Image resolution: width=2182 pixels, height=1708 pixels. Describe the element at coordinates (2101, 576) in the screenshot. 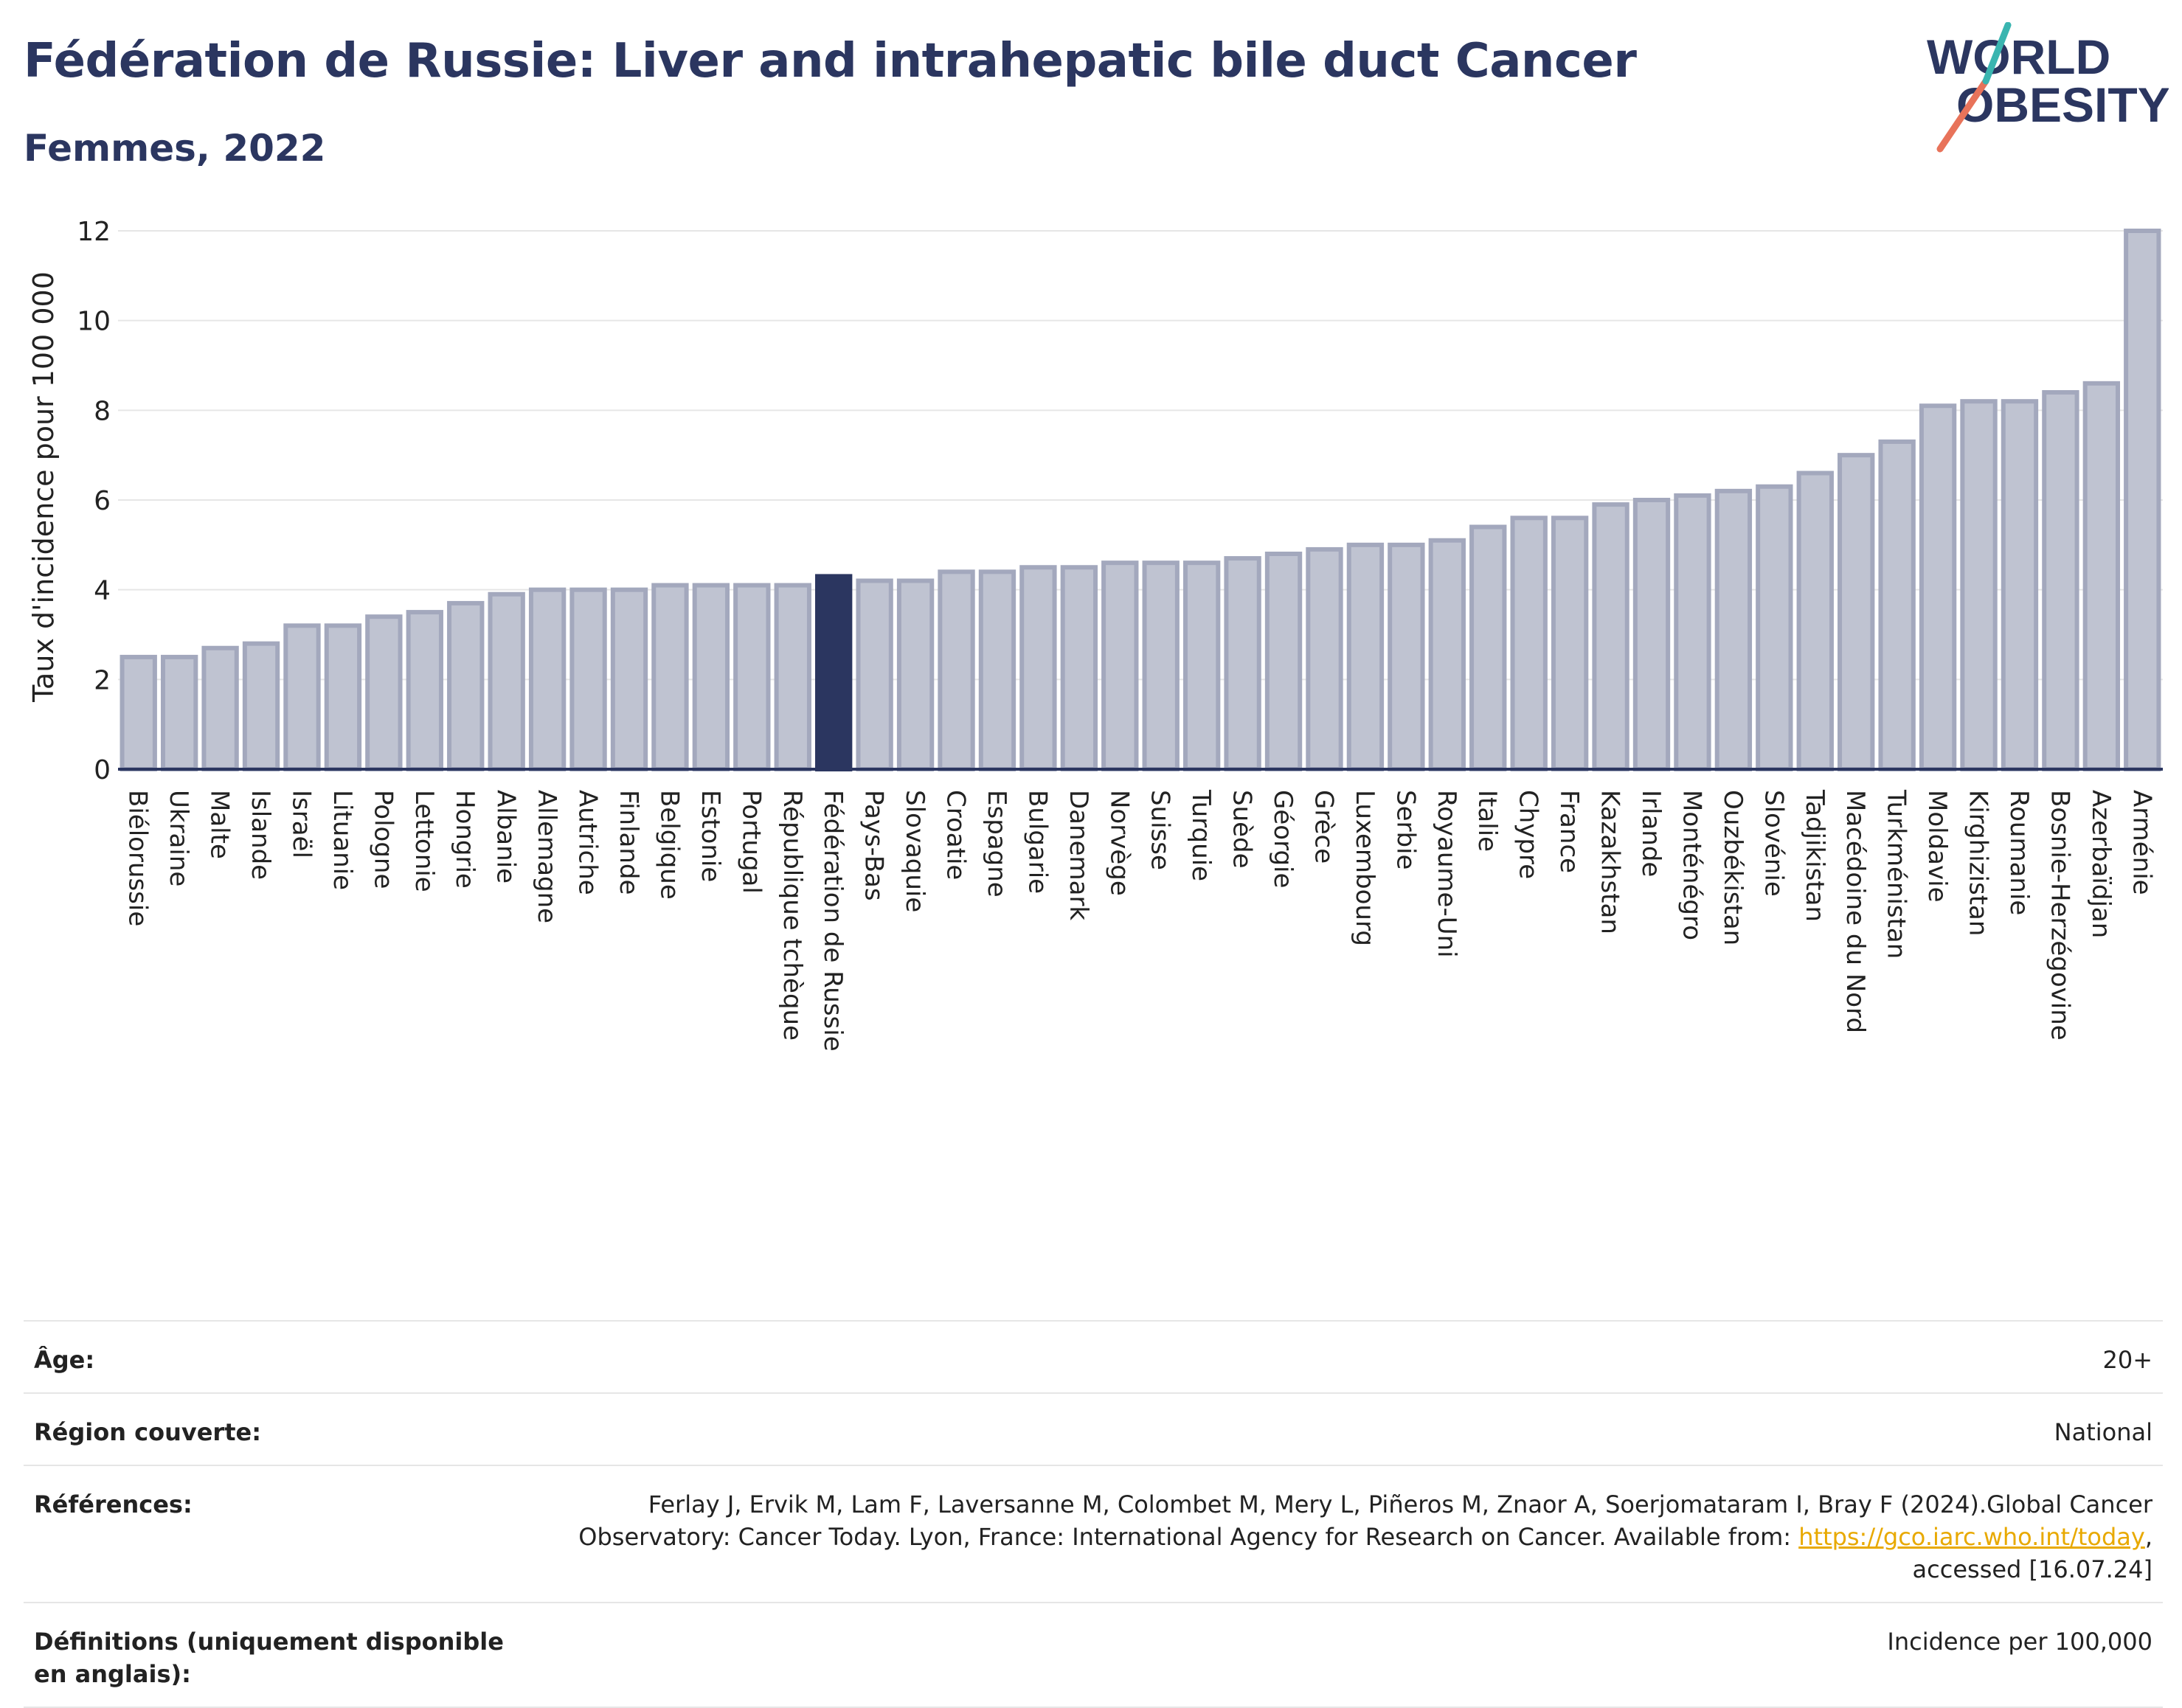

I see `bar-azerba-djan` at that location.